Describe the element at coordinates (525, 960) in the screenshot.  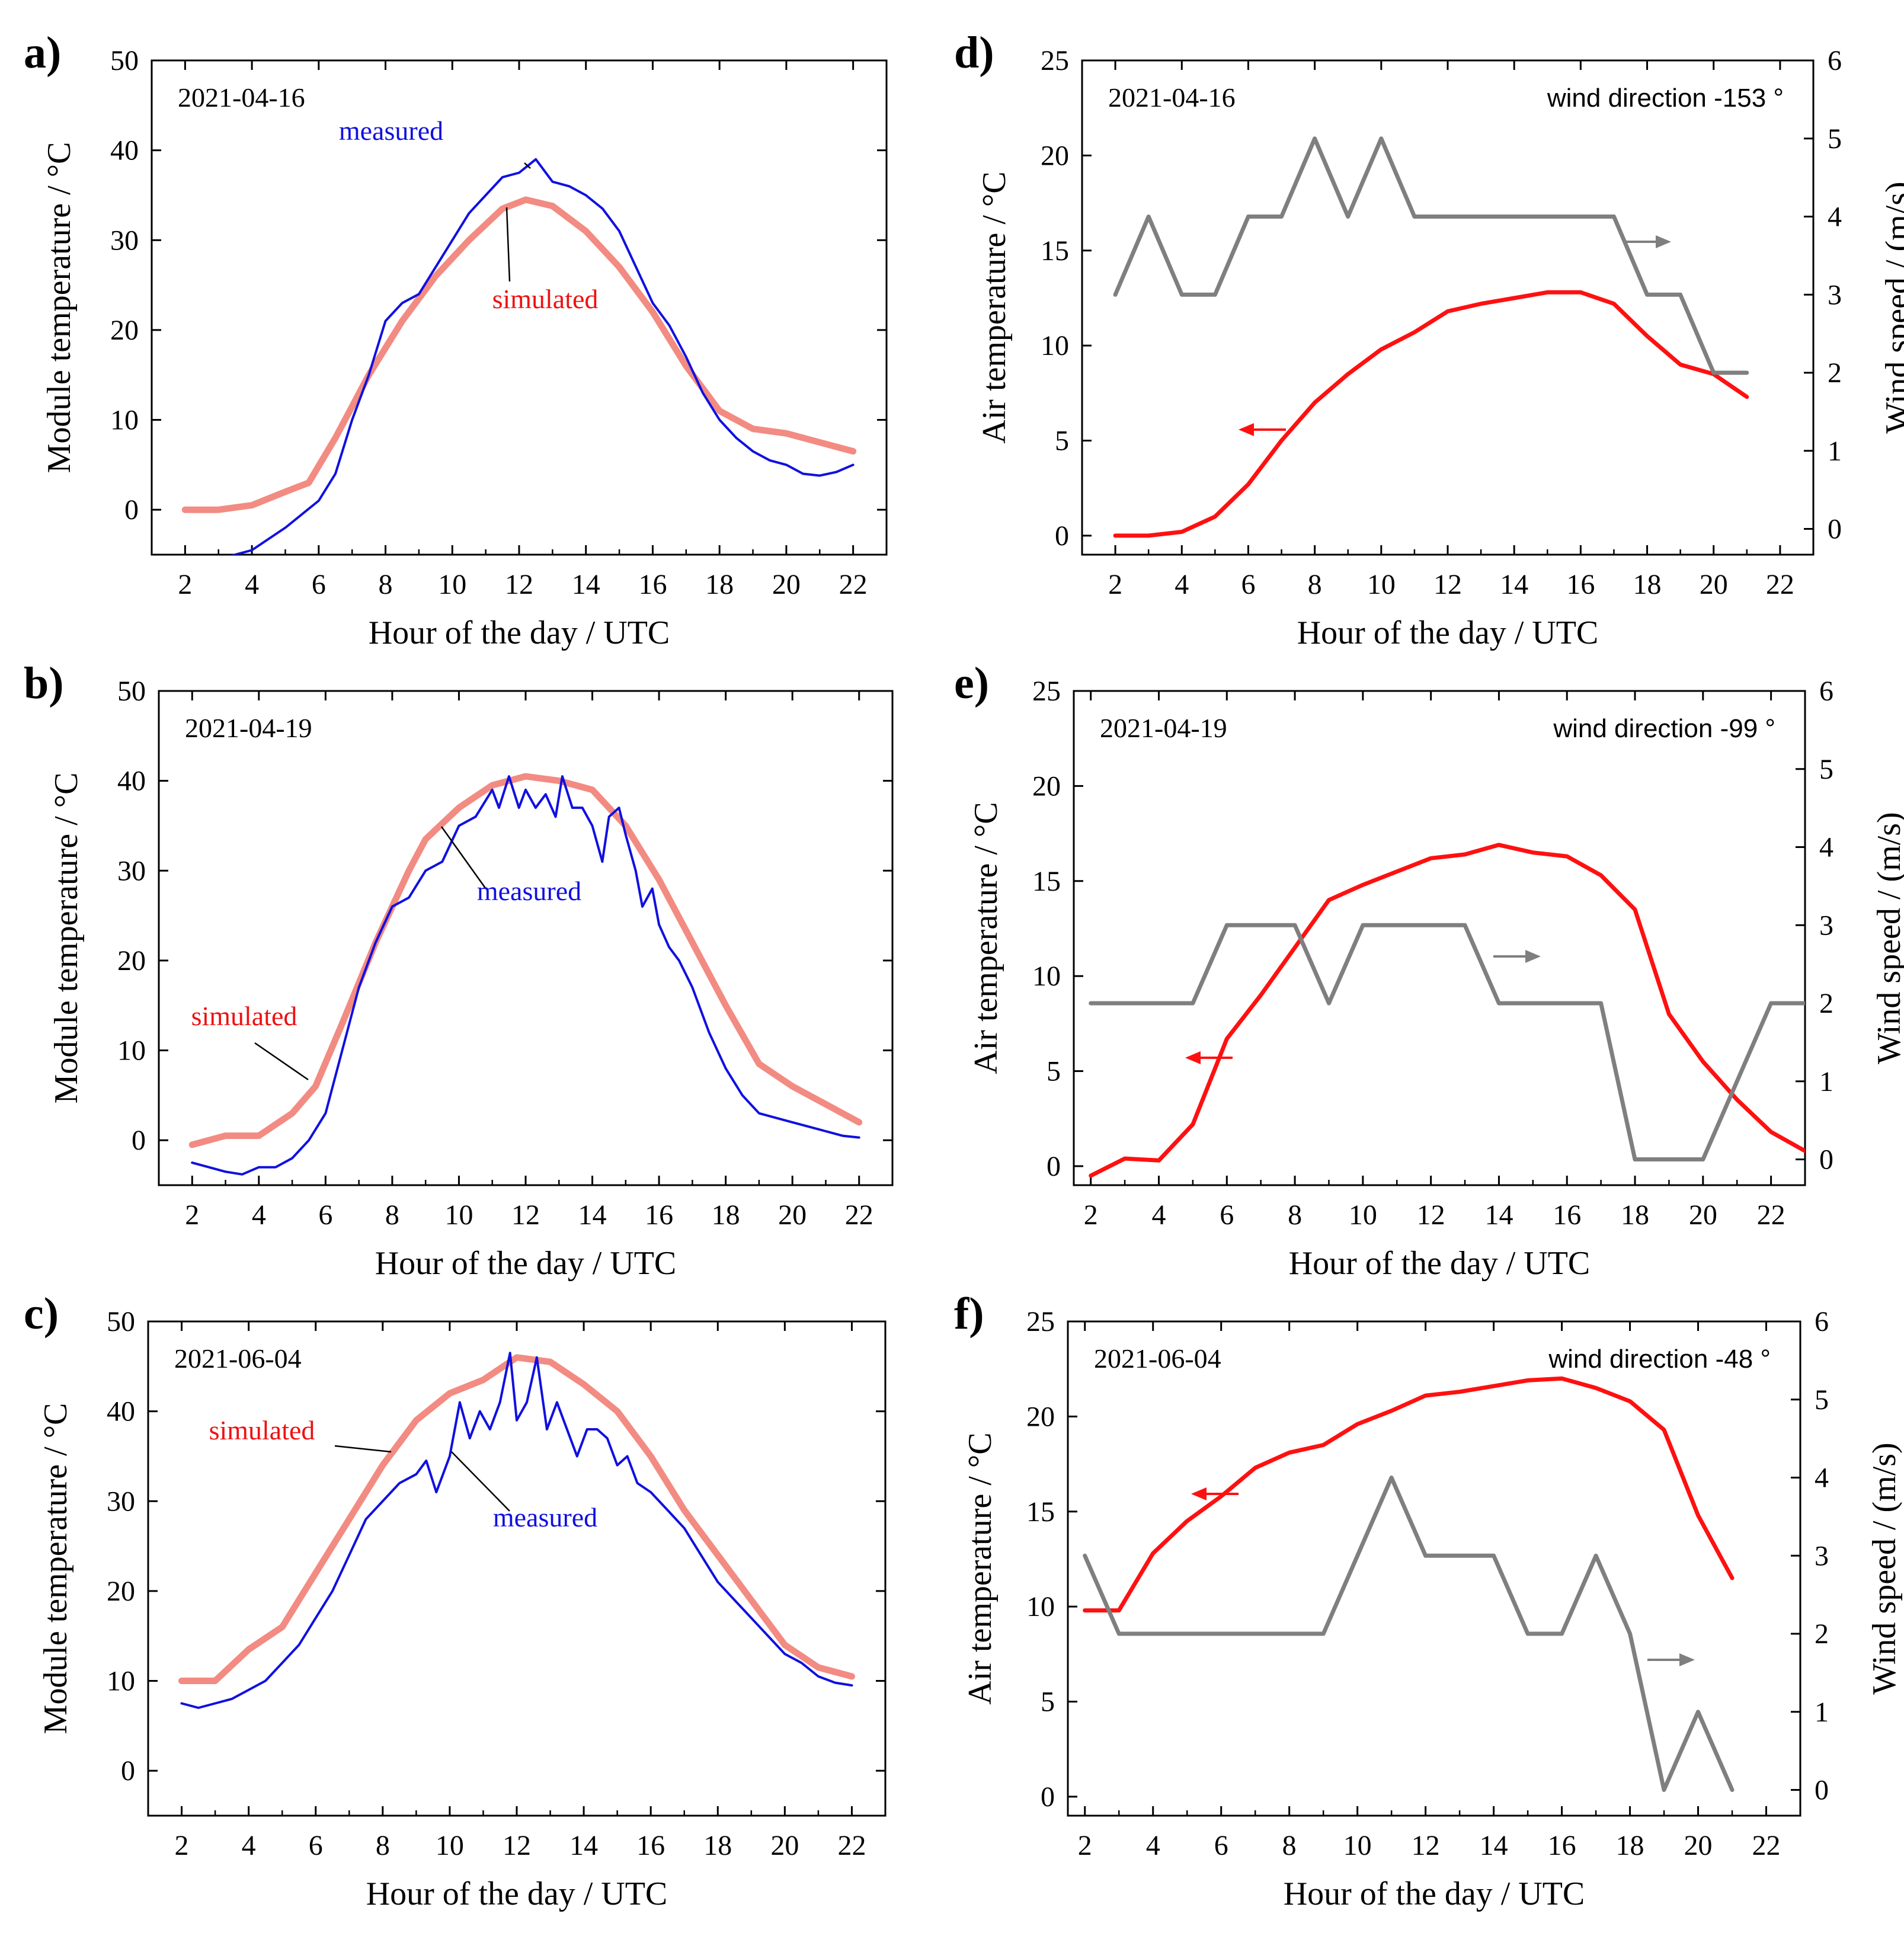
I see `series-line-simulated` at that location.